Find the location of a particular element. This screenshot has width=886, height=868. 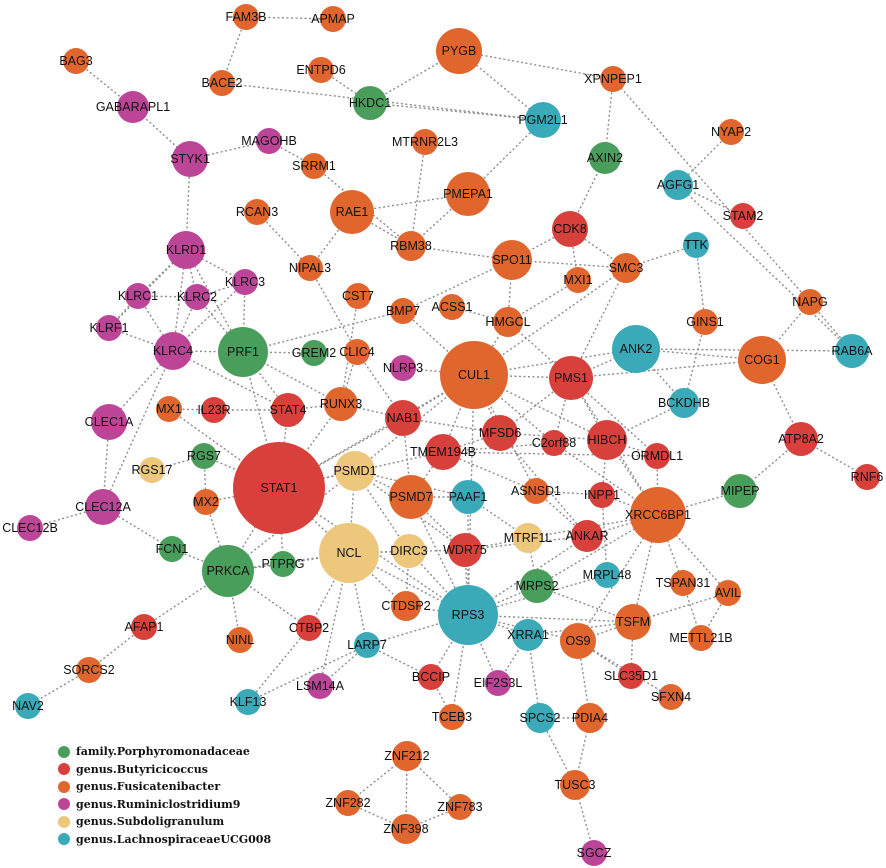

node-label: NIPAL3 is located at coordinates (310, 268).